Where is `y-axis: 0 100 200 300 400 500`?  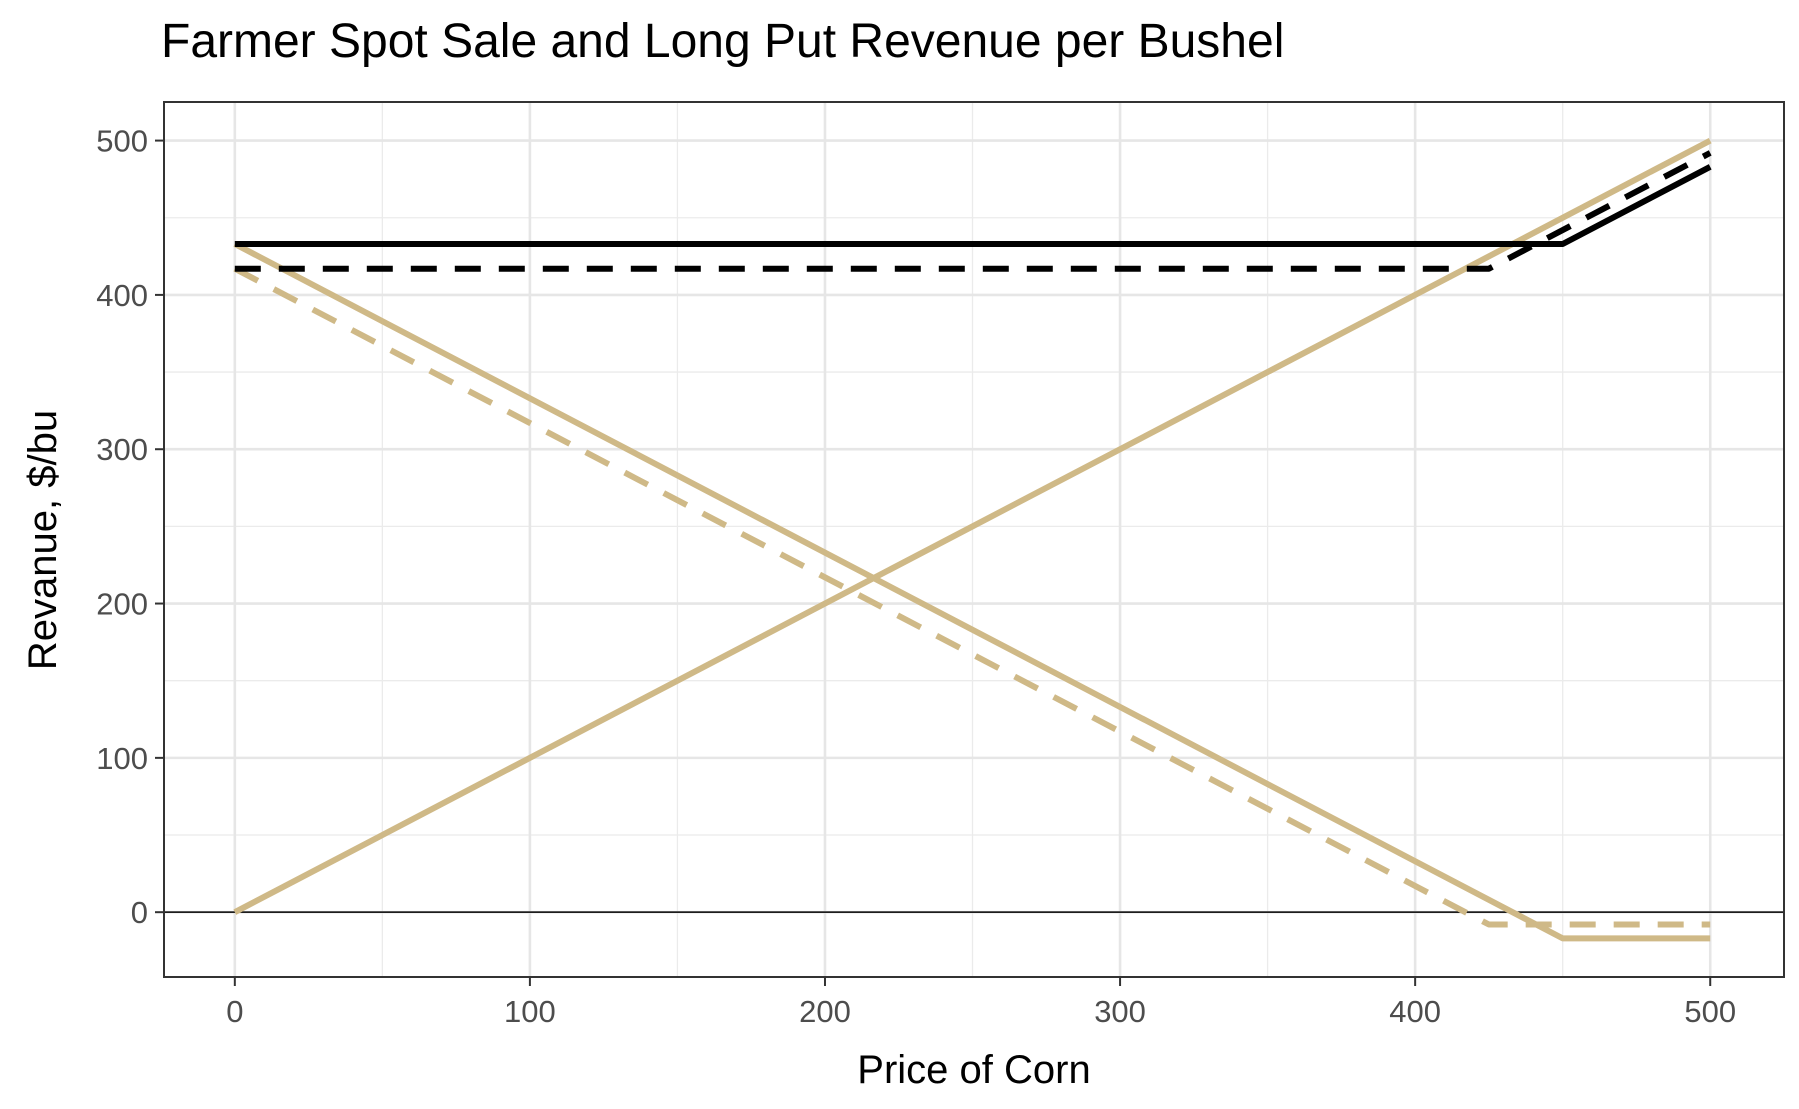 y-axis: 0 100 200 300 400 500 is located at coordinates (130, 527).